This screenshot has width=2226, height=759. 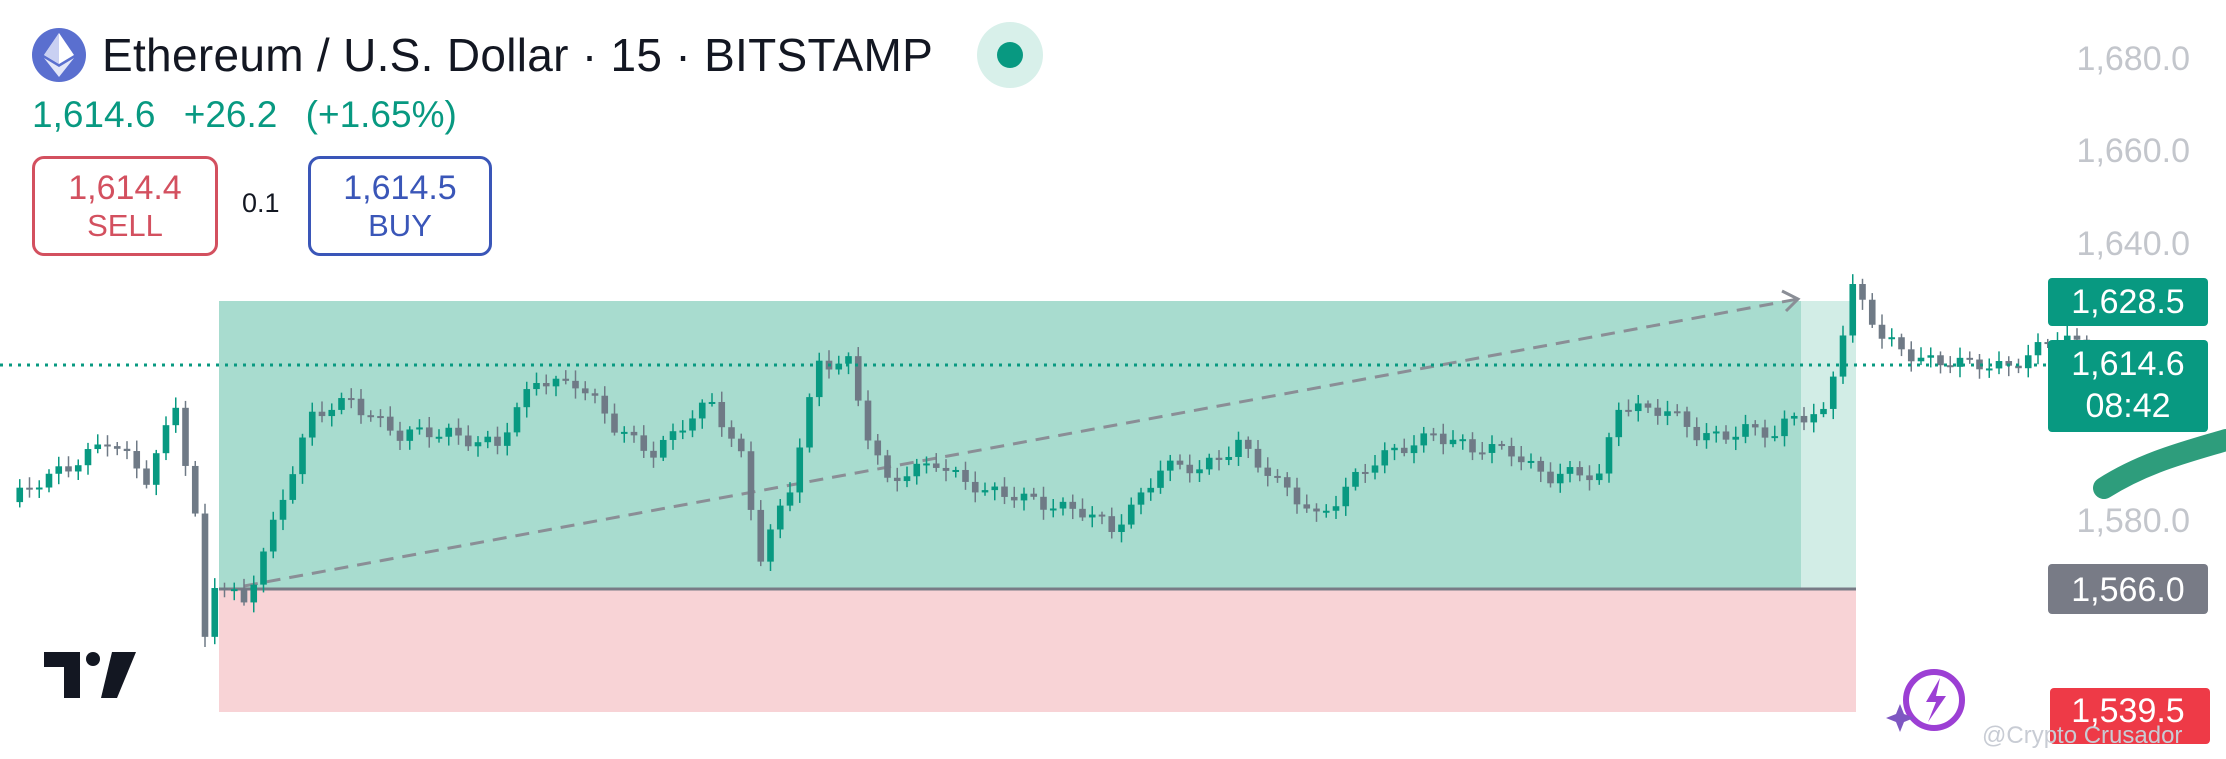 I want to click on stop-price-label, so click(x=2130, y=716).